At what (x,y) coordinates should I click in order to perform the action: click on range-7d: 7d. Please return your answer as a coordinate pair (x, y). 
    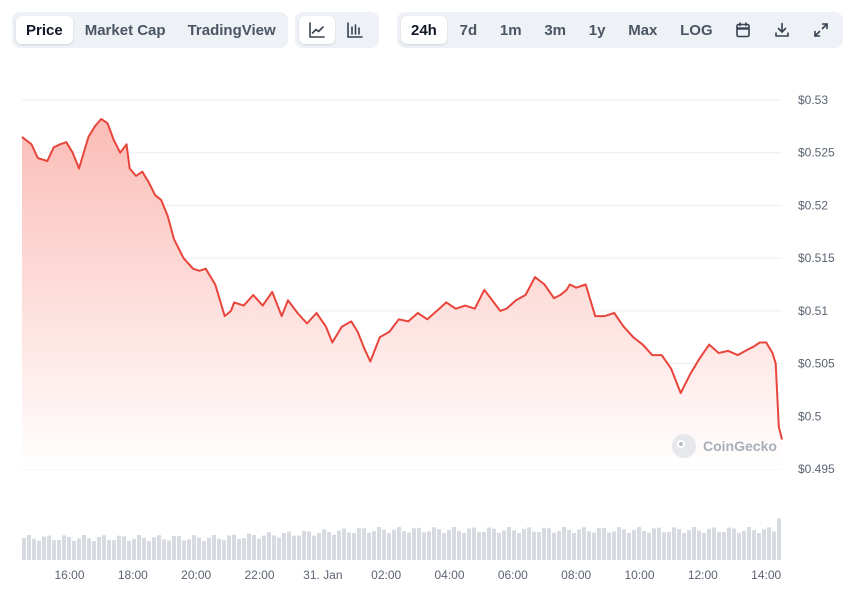
    Looking at the image, I should click on (468, 30).